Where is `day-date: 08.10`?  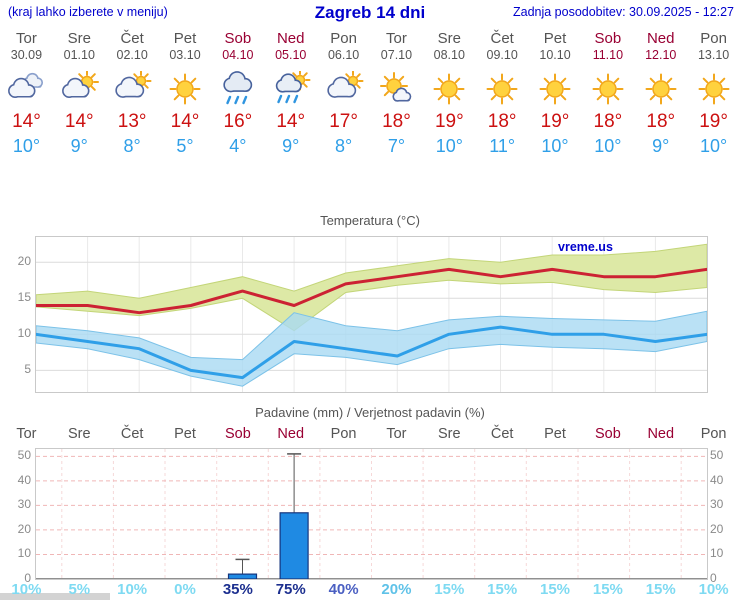
day-date: 08.10 is located at coordinates (449, 55).